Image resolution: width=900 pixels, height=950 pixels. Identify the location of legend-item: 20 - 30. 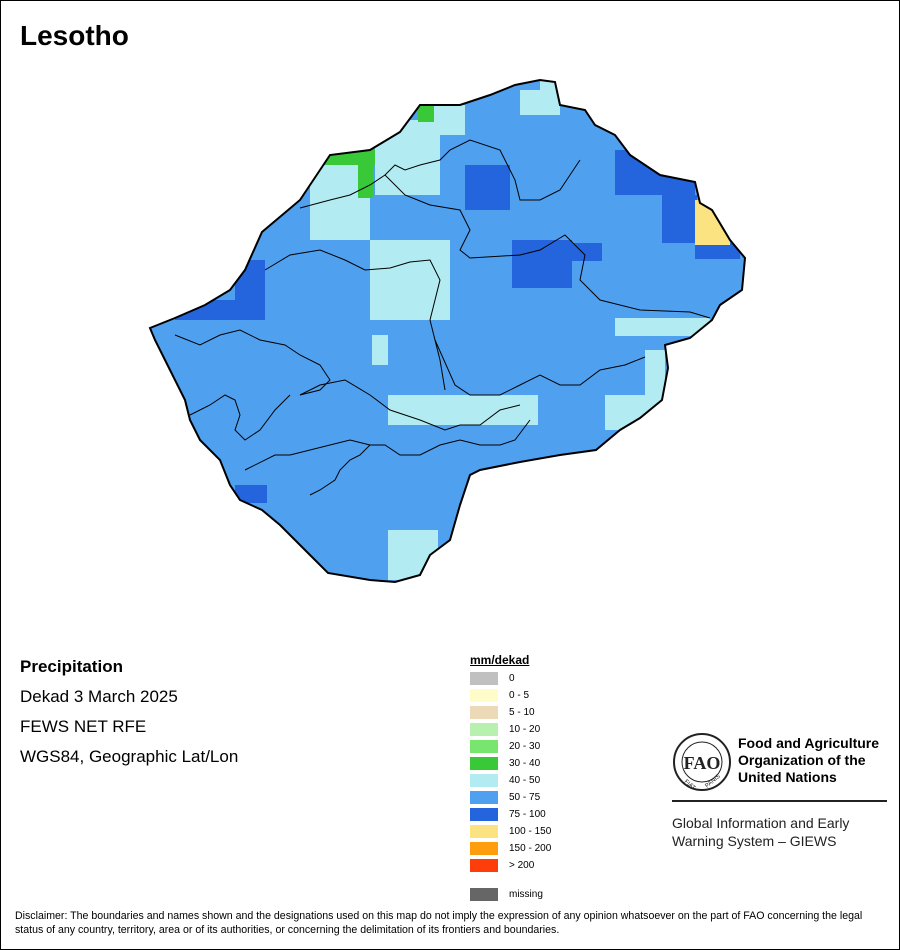
(505, 746).